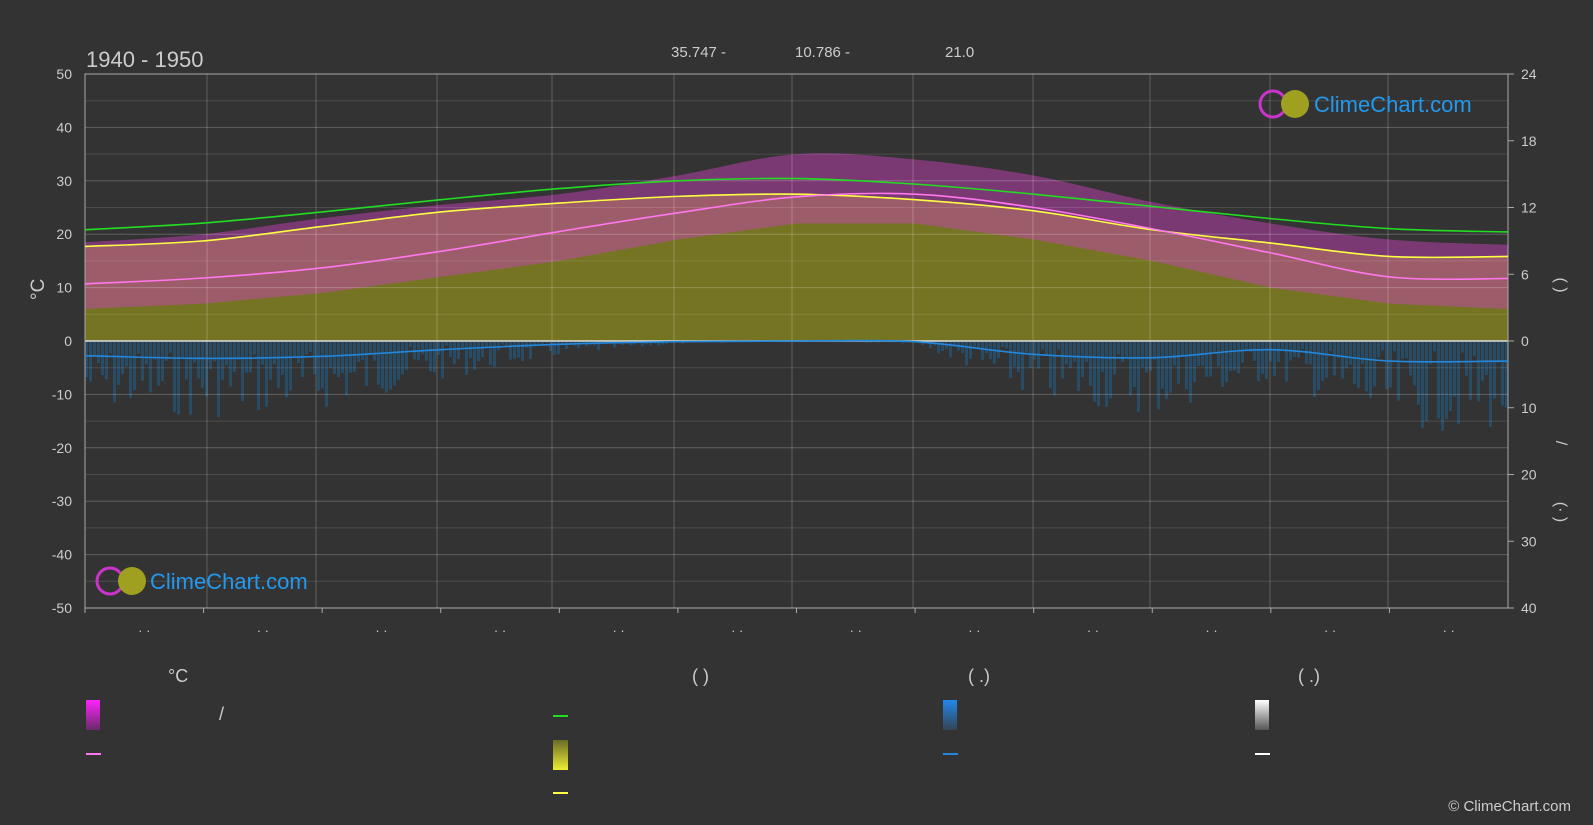  I want to click on left-tick-label: 40, so click(64, 127).